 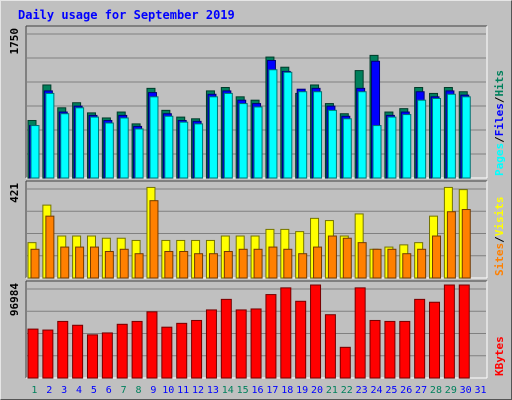 I want to click on x-tick-label-day-21: 21, so click(x=332, y=390).